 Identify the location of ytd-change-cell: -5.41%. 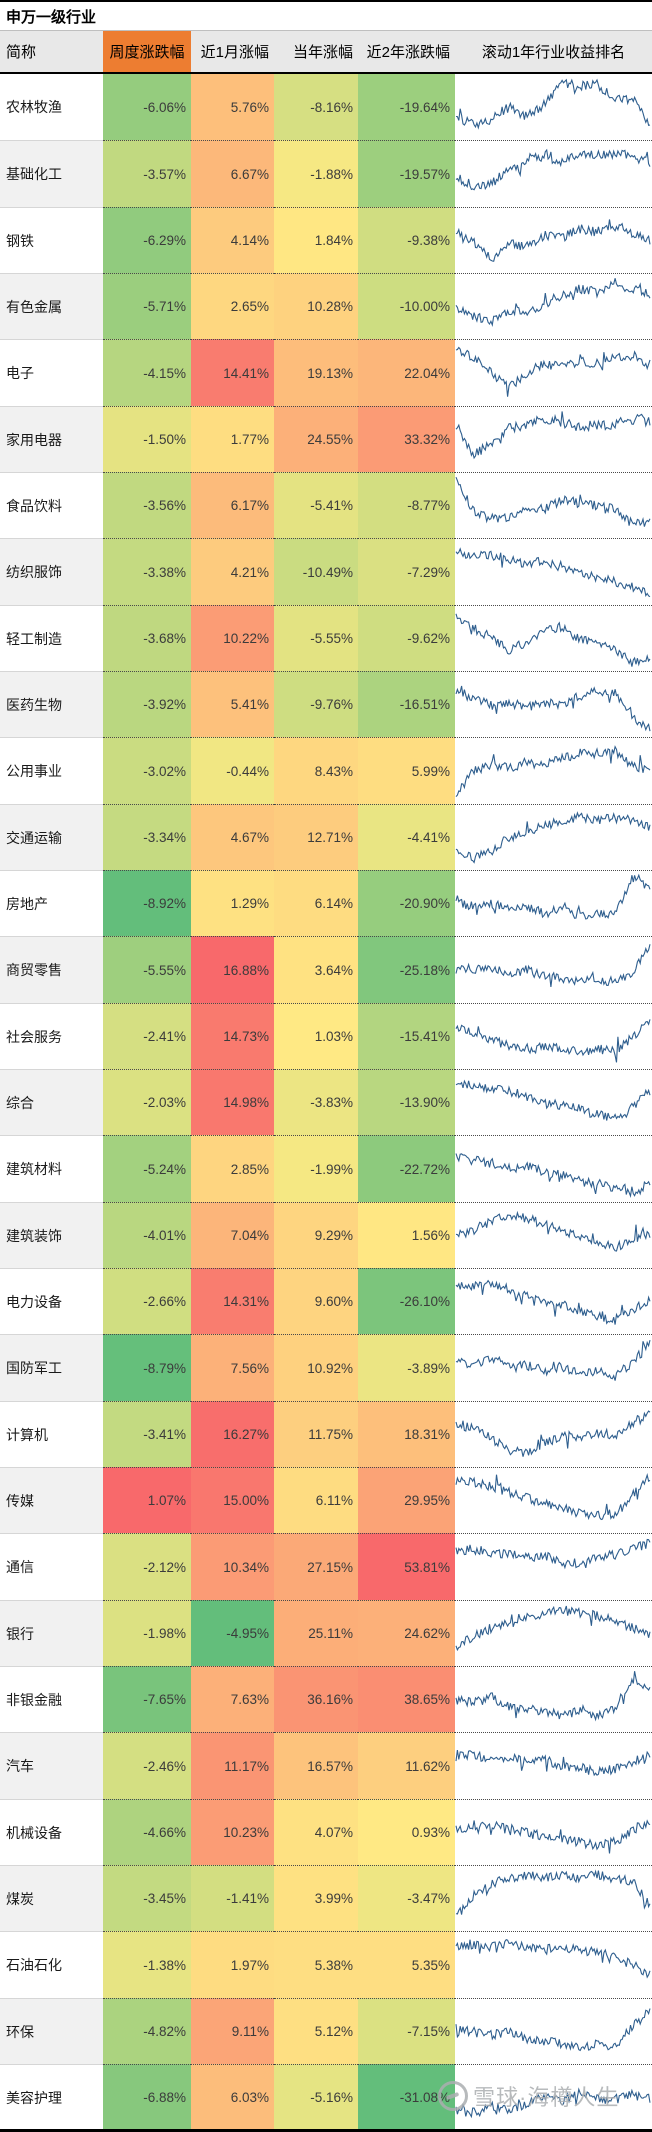
(316, 505).